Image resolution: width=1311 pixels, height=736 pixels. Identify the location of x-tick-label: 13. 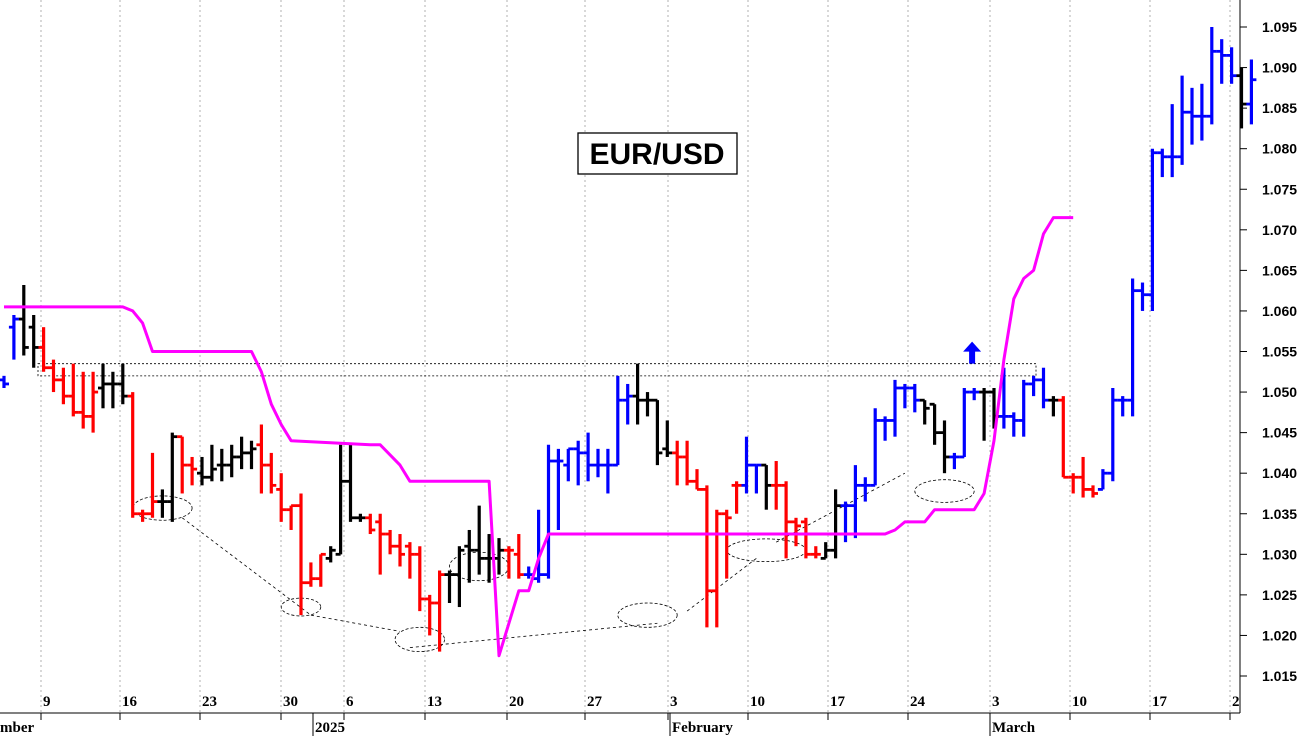
(434, 702).